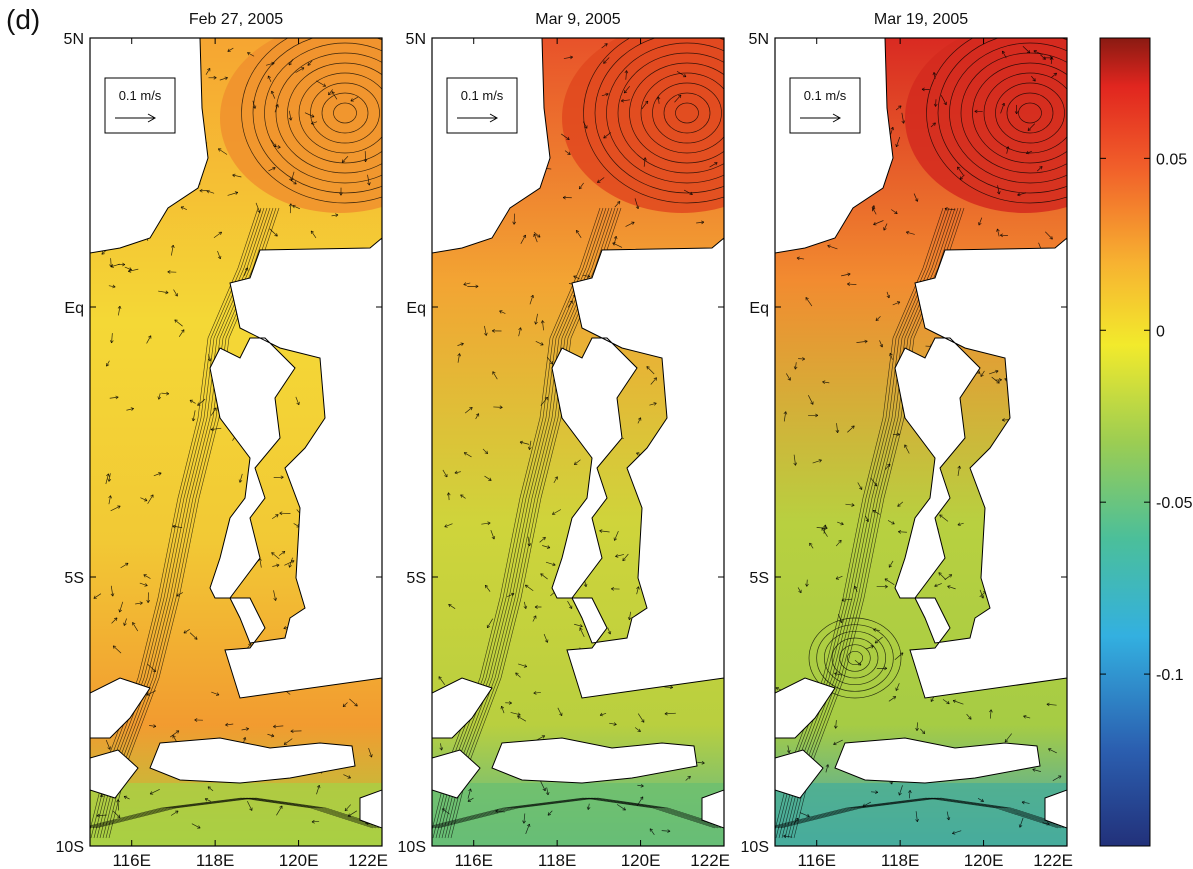 This screenshot has height=869, width=1193. What do you see at coordinates (1171, 159) in the screenshot?
I see `colorbar-tick-label: 0.05` at bounding box center [1171, 159].